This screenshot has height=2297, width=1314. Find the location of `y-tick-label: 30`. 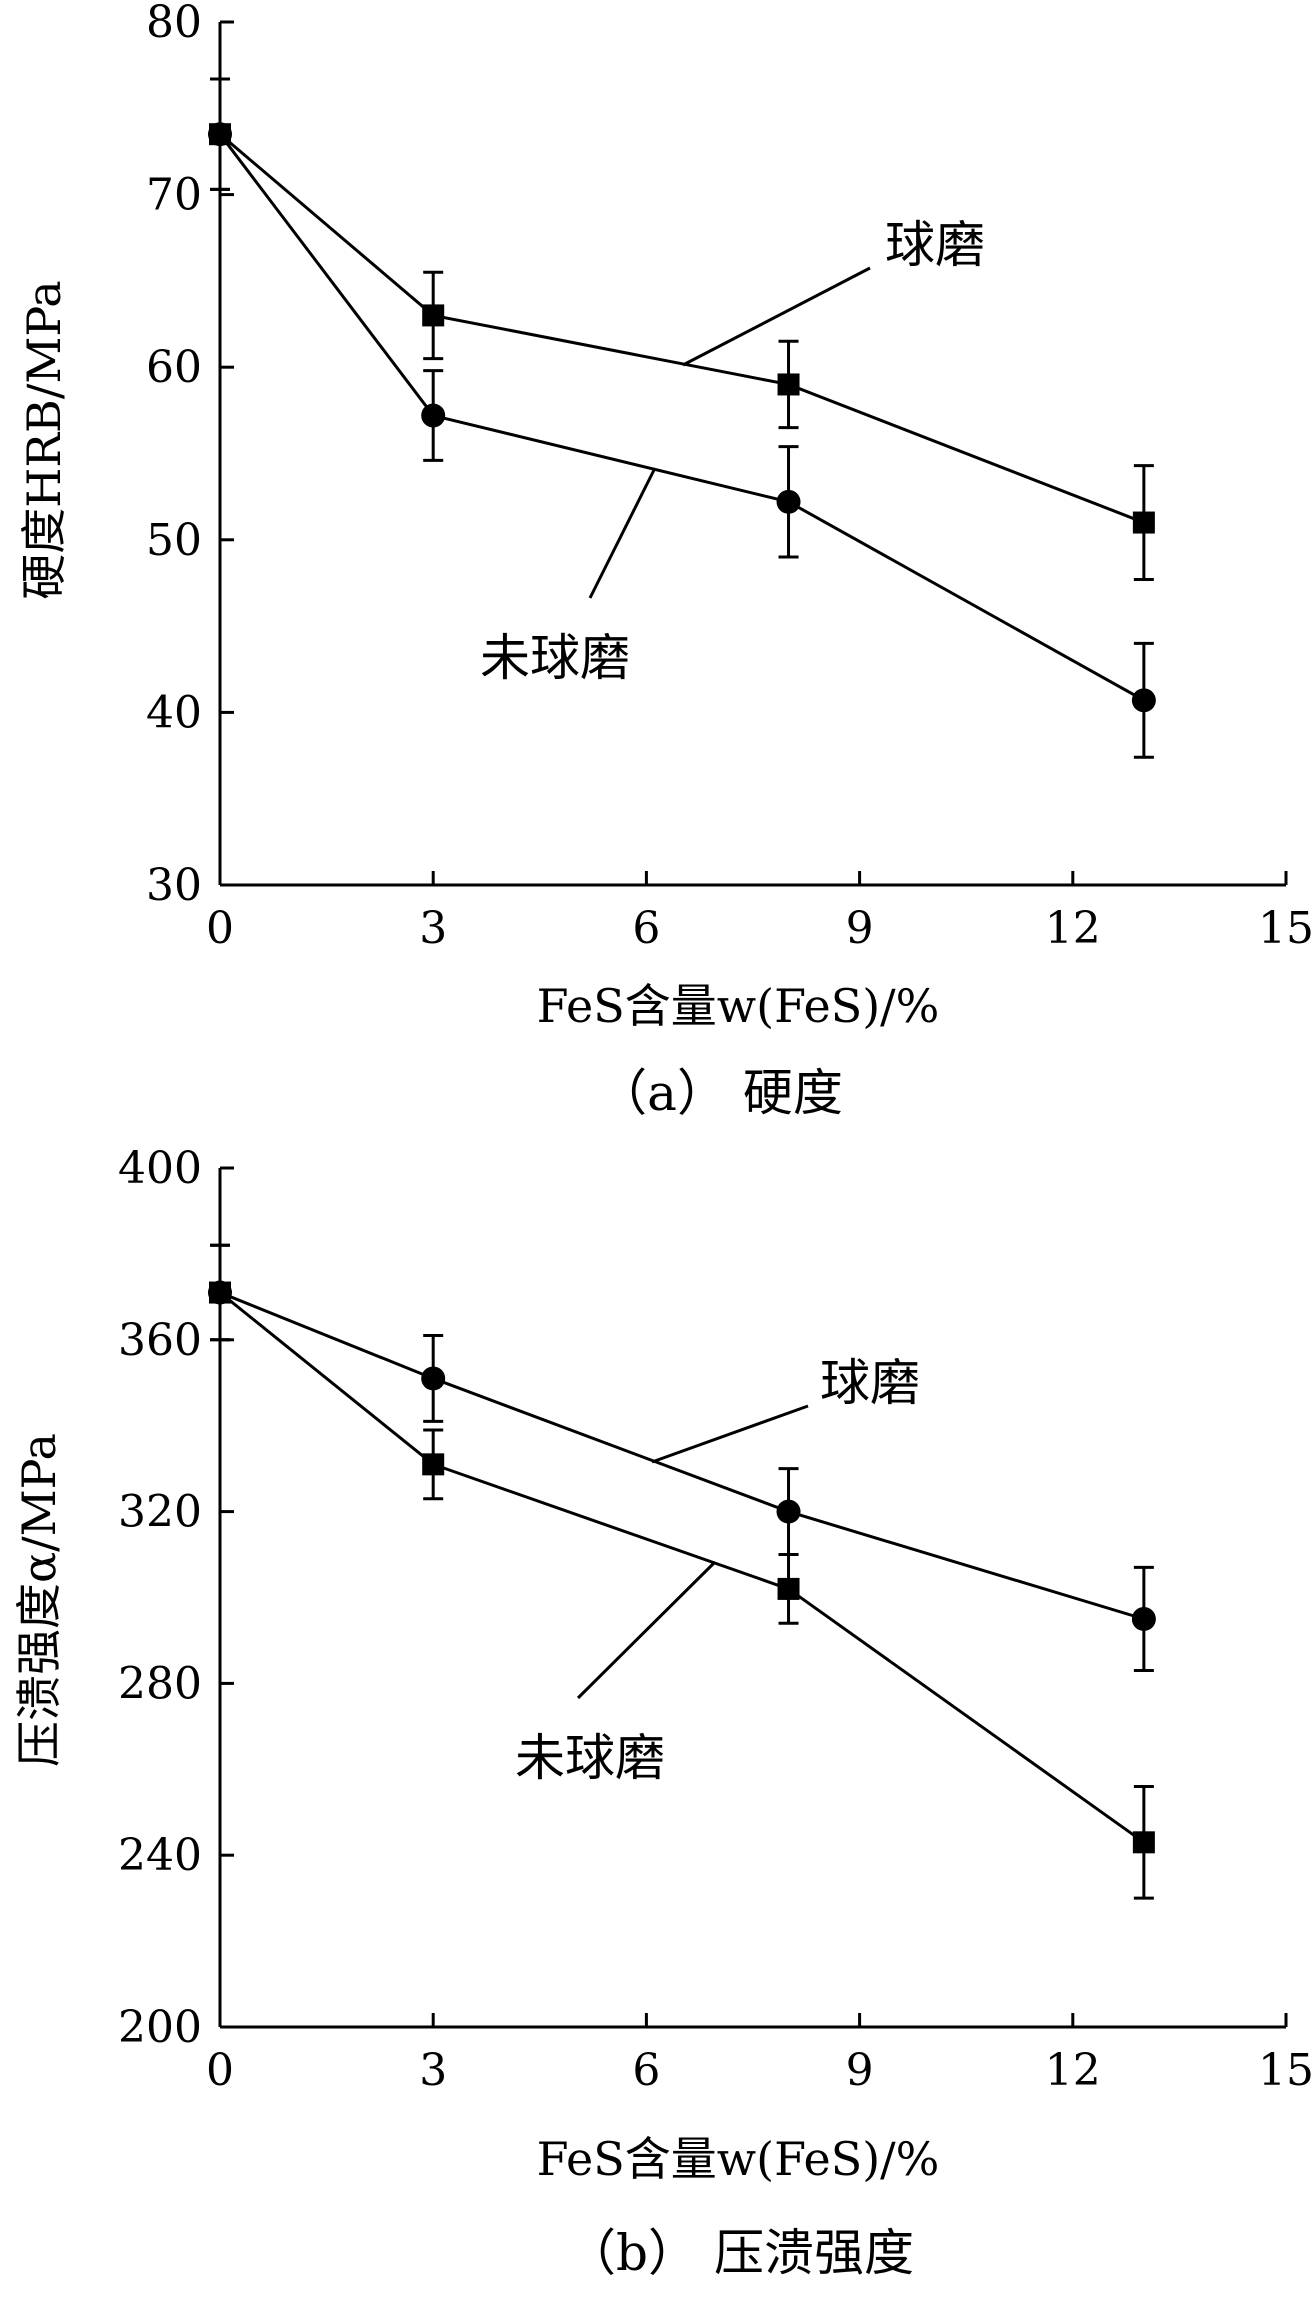

y-tick-label: 30 is located at coordinates (174, 885).